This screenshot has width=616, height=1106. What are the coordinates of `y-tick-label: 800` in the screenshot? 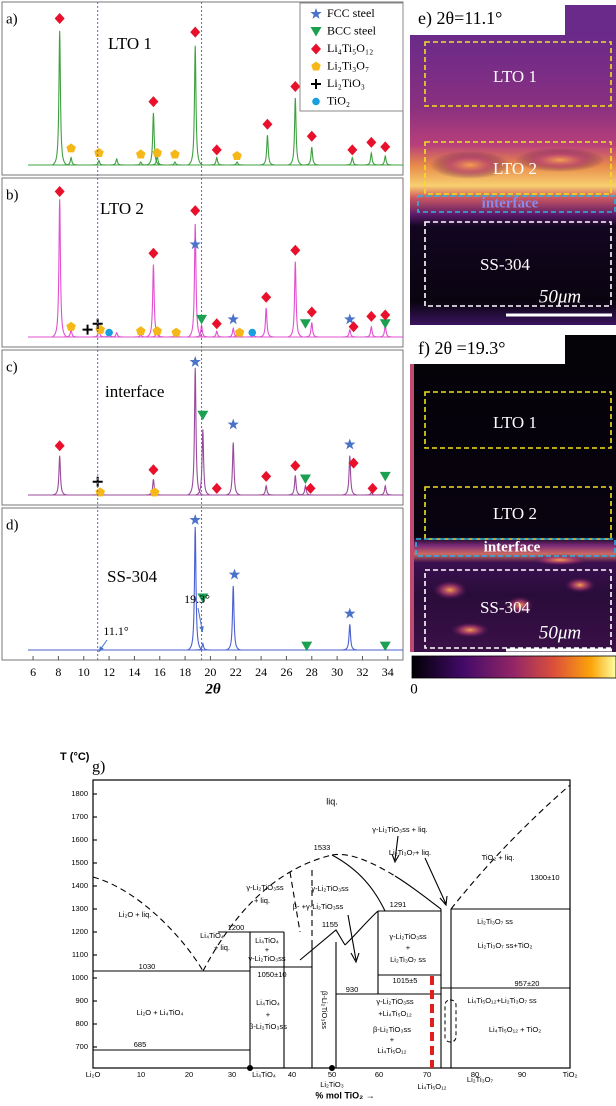 It's located at (81, 1023).